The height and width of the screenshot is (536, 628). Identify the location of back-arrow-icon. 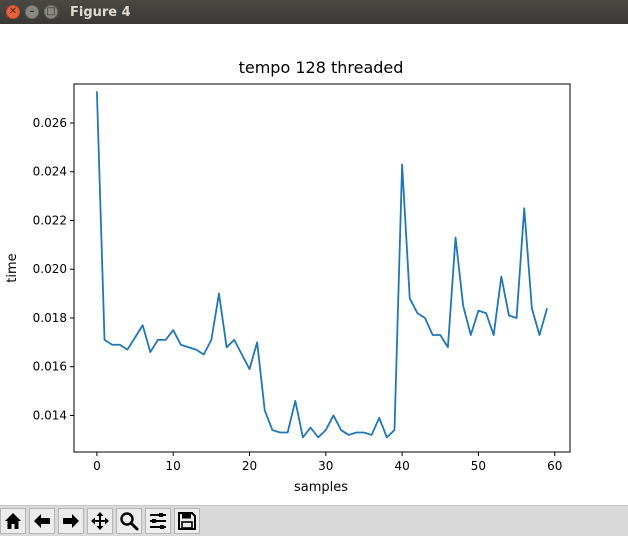
(42, 521).